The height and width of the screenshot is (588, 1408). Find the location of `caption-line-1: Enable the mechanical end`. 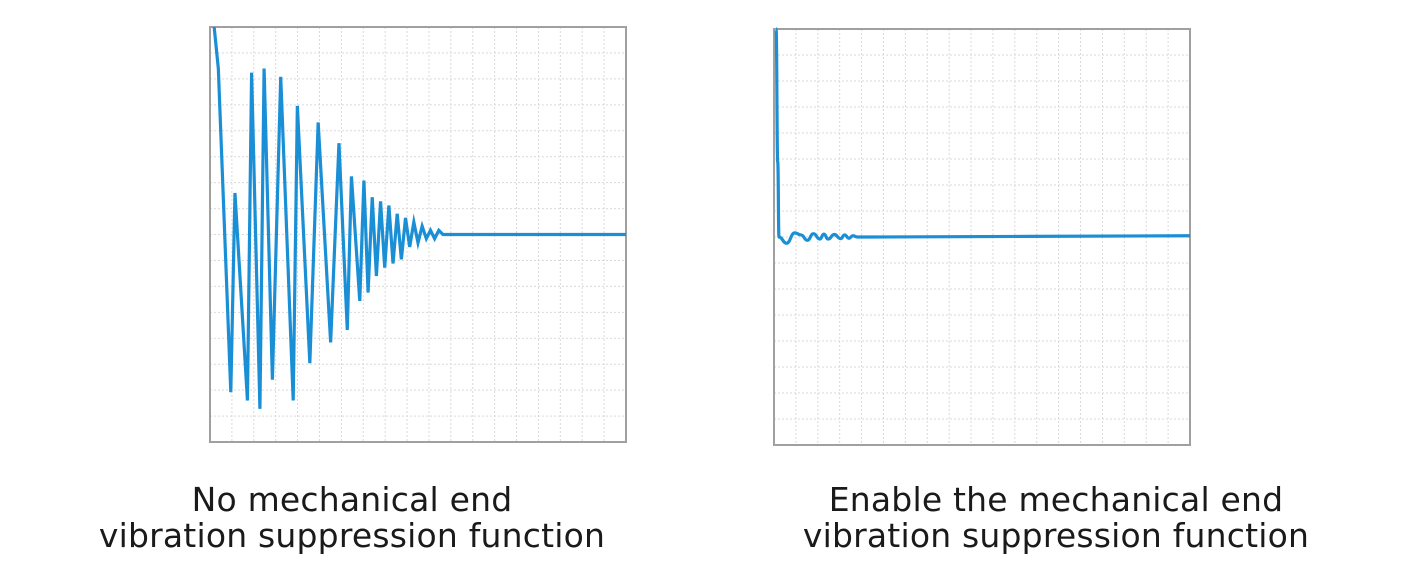

caption-line-1: Enable the mechanical end is located at coordinates (1056, 499).